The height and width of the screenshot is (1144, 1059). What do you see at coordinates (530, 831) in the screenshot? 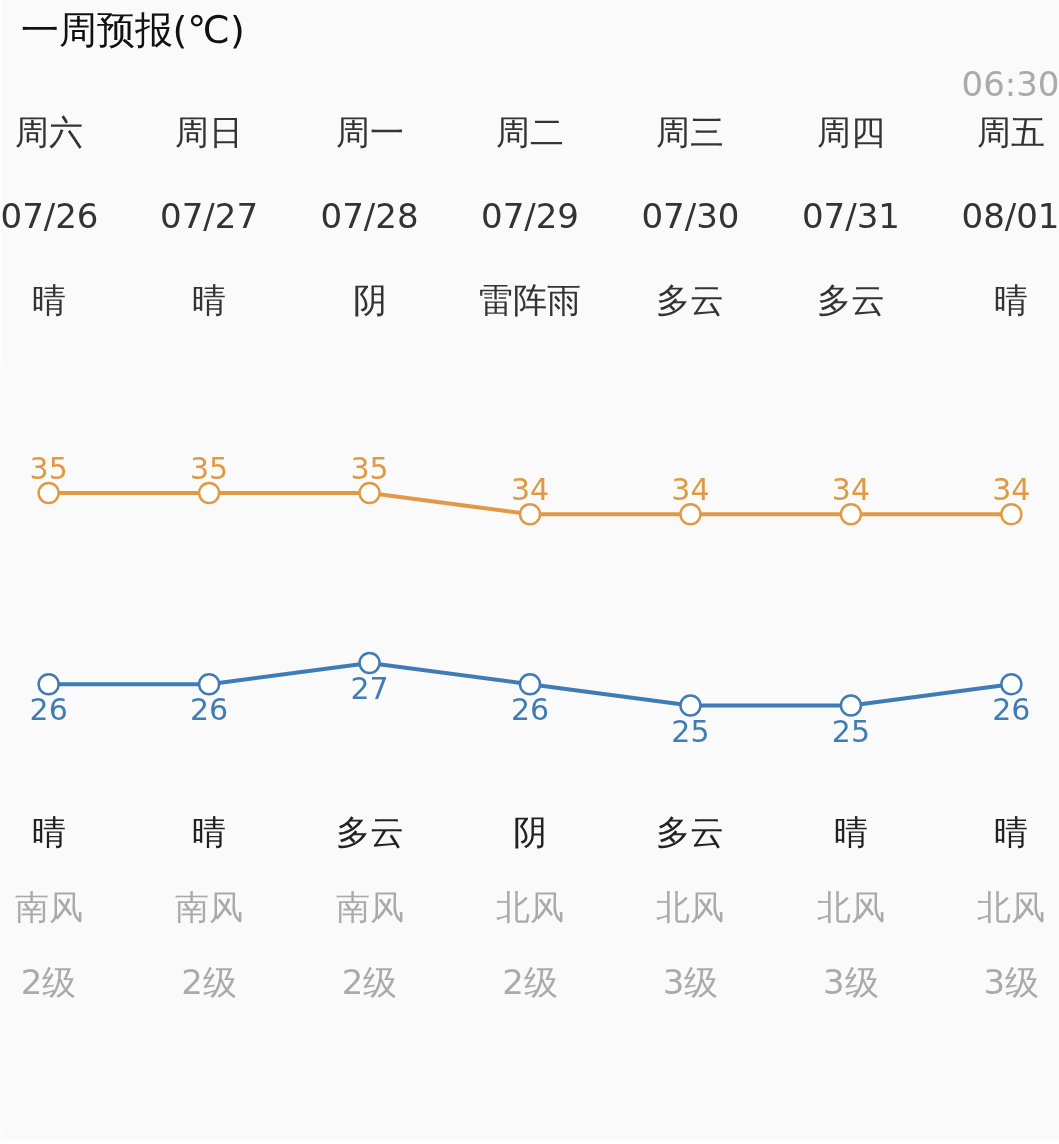
I see `text: 阴` at bounding box center [530, 831].